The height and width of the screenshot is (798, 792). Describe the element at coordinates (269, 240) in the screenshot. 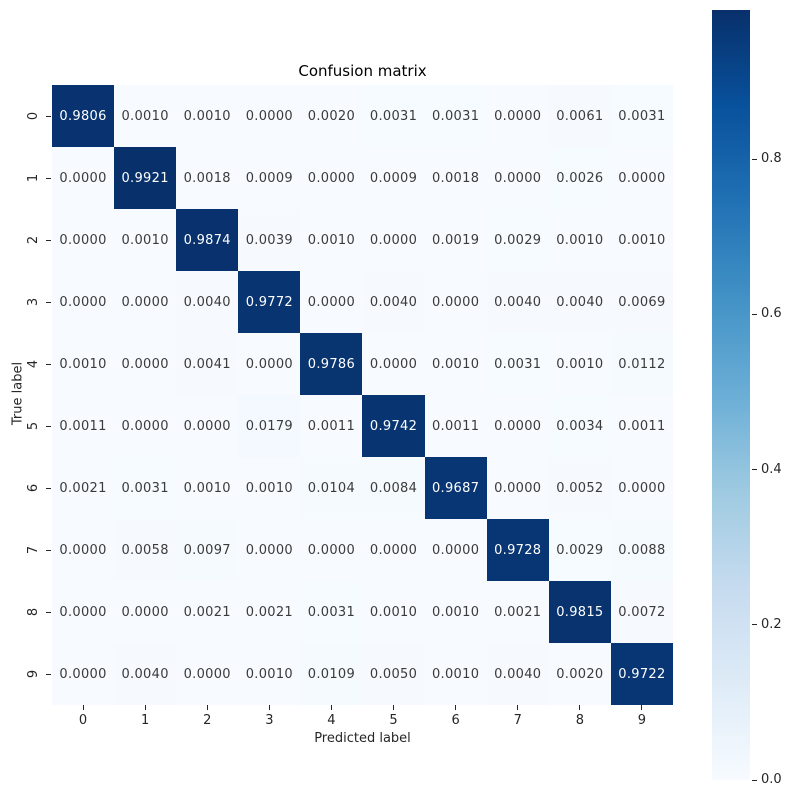

I see `heatmap-cell: 0.0039` at that location.